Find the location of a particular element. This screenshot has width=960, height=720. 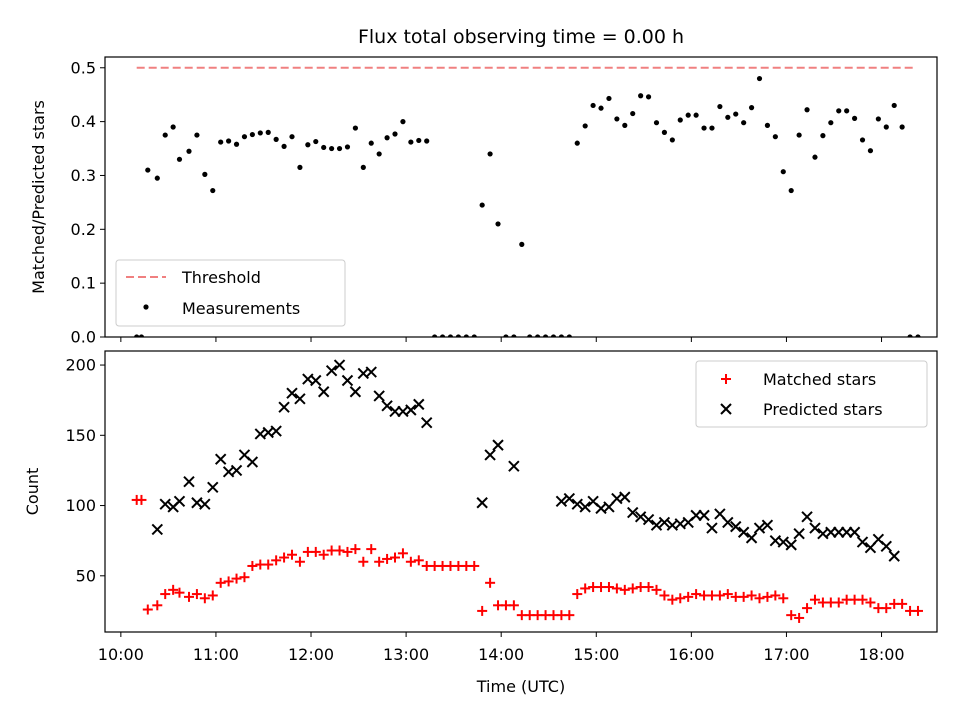

predicted-legend-cross is located at coordinates (726, 409).